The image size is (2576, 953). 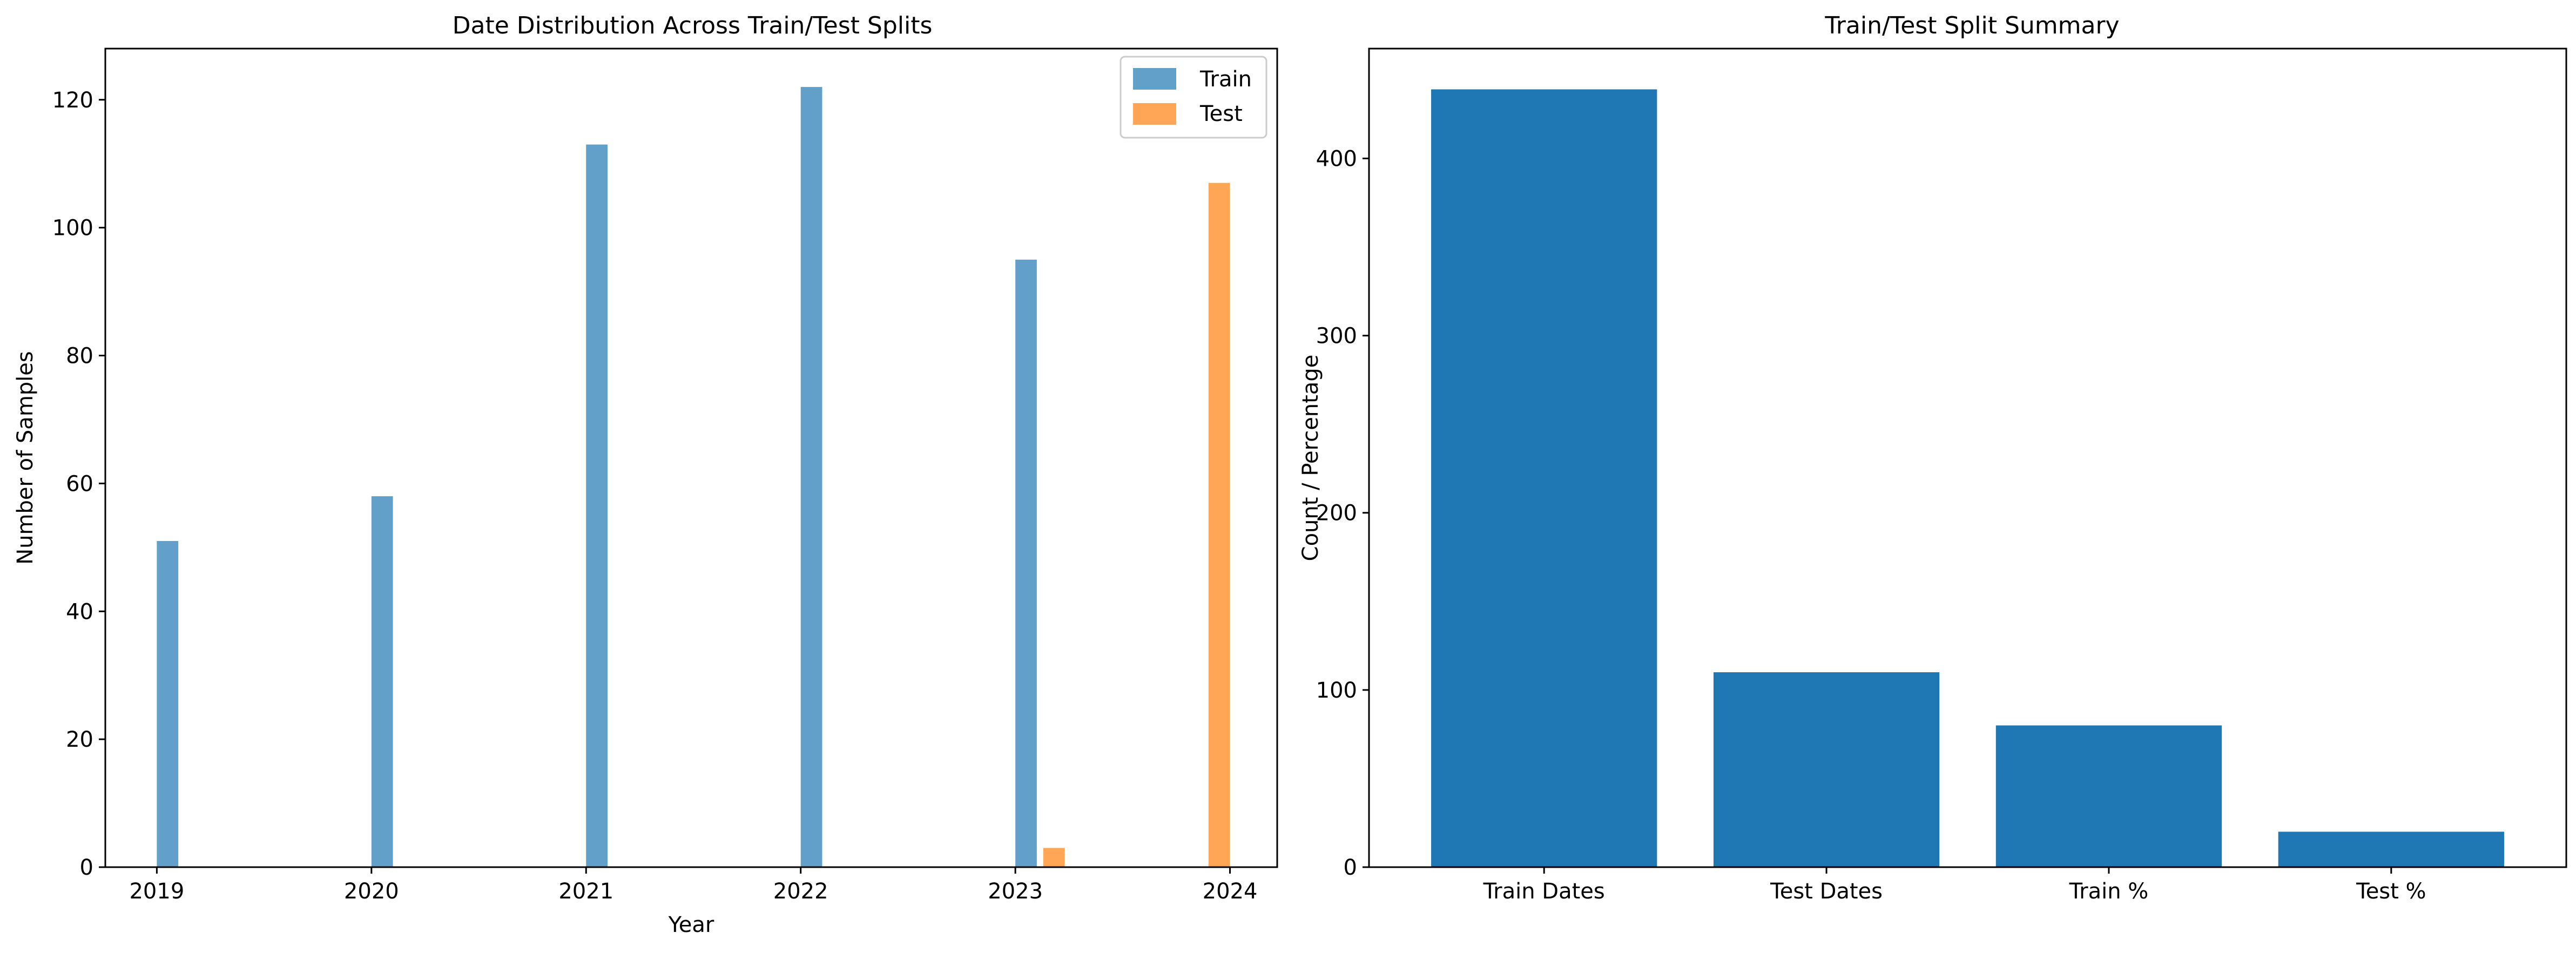 I want to click on x-tick-label: Train Dates, so click(x=1544, y=891).